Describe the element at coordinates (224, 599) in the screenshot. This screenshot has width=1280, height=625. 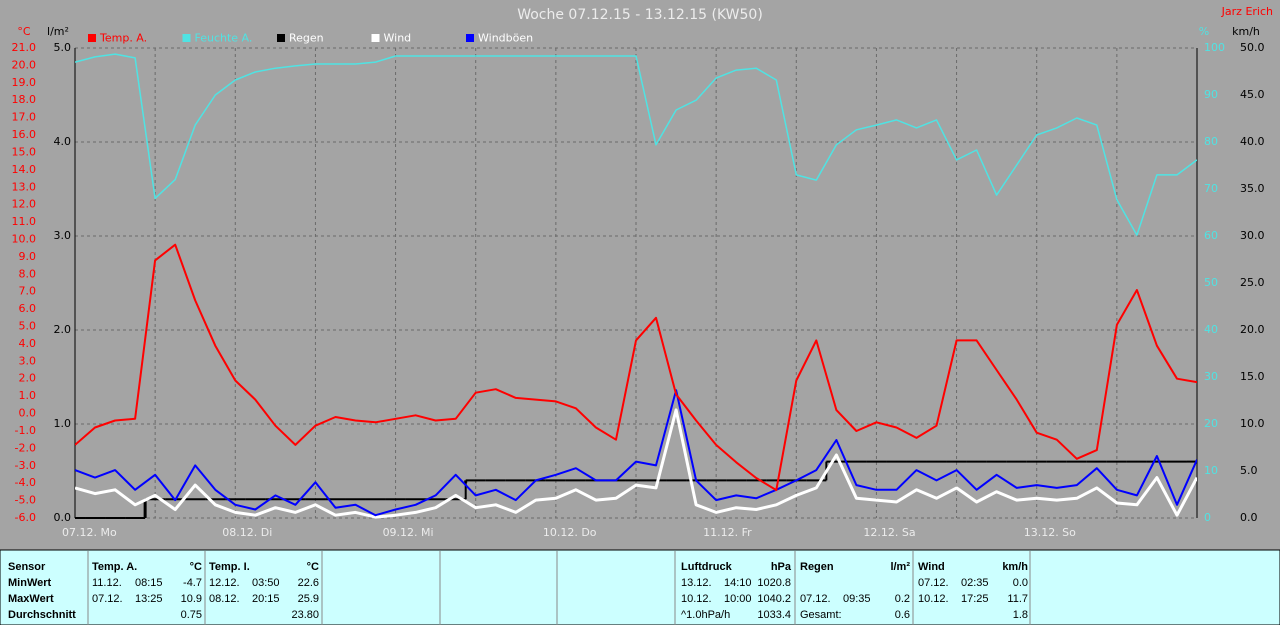
I see `cell-date: 08.12.` at that location.